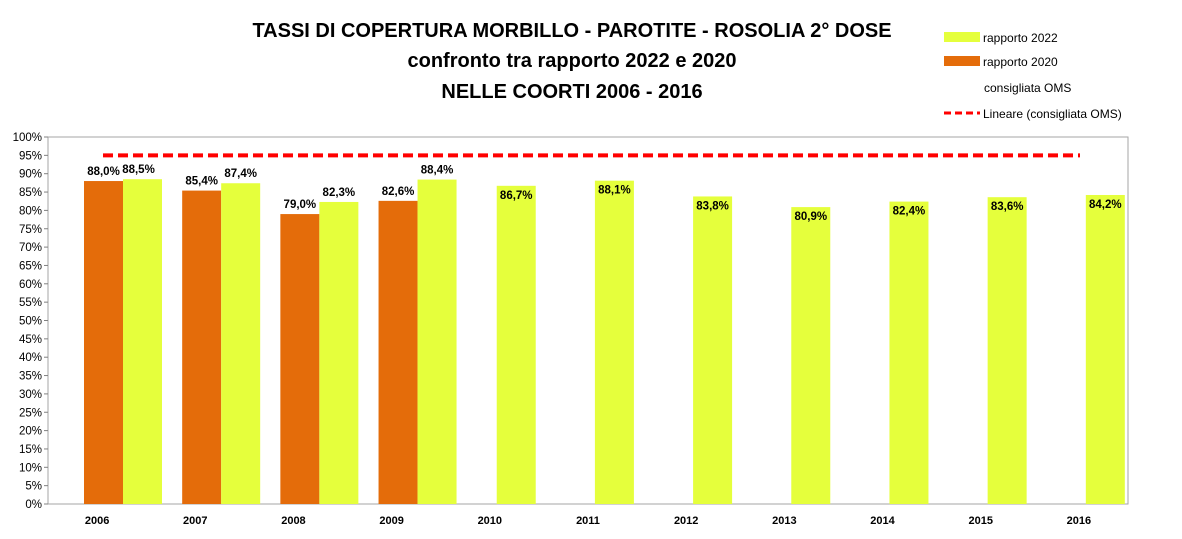 The height and width of the screenshot is (539, 1182). I want to click on y-tick-label: 50%, so click(30, 322).